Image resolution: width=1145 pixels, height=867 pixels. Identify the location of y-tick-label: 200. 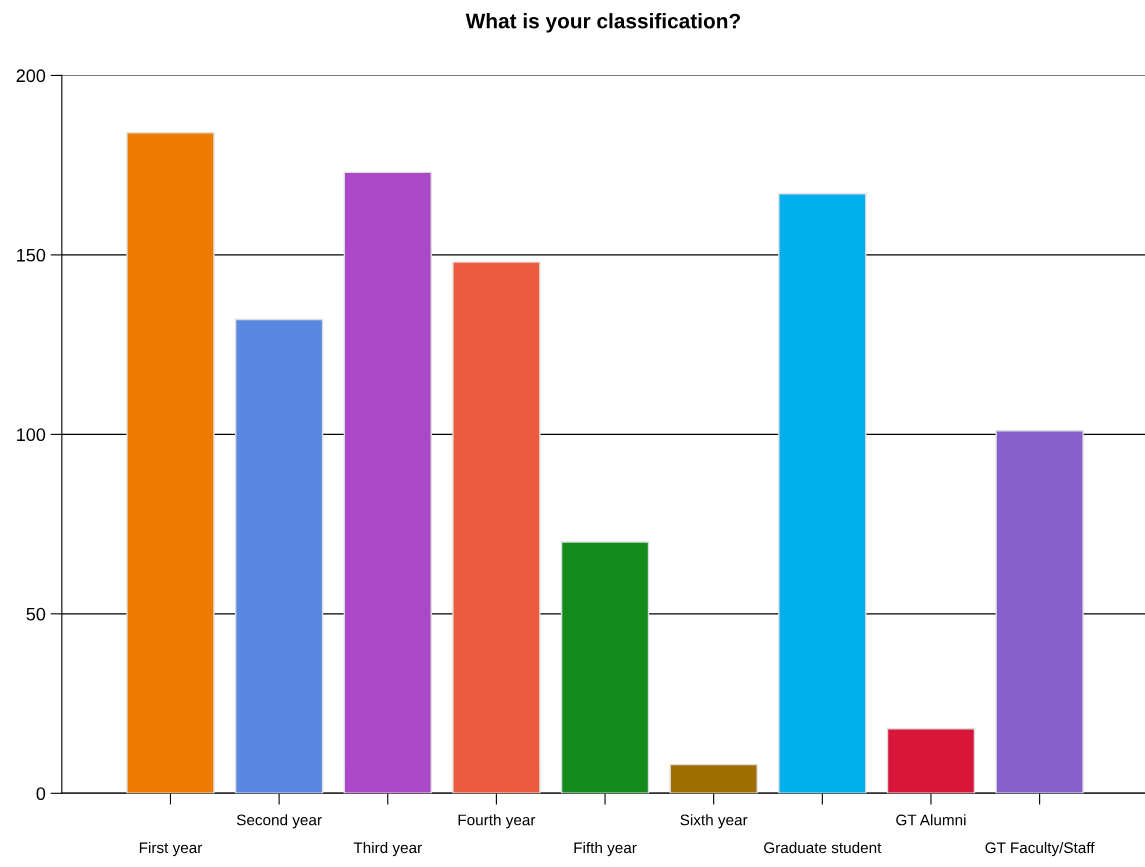
(31, 76).